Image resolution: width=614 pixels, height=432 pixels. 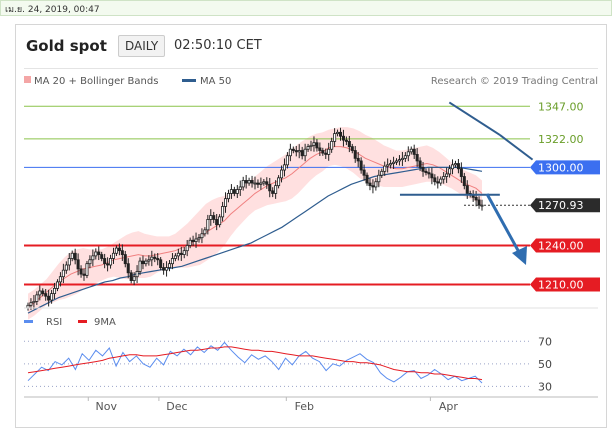 What do you see at coordinates (561, 139) in the screenshot?
I see `level-label-1322.00: 1322.00` at bounding box center [561, 139].